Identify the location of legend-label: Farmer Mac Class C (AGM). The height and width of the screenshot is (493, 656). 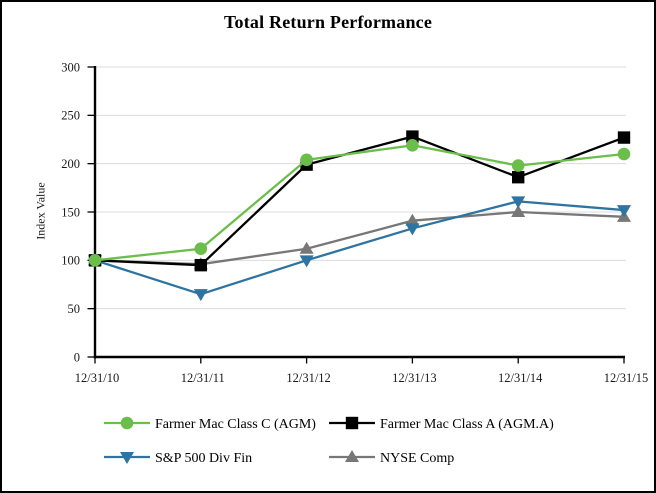
(235, 424).